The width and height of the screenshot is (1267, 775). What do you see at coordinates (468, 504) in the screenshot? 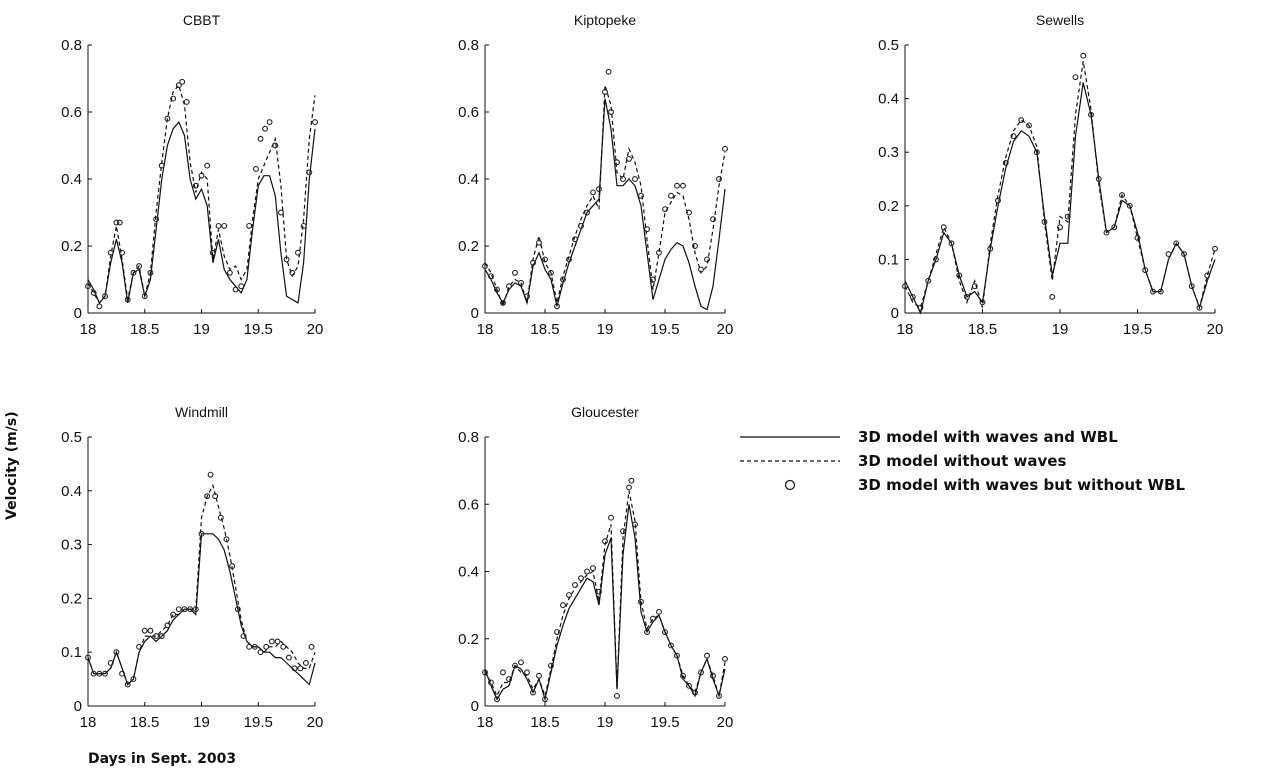
I see `y-tick-label: 0.6` at bounding box center [468, 504].